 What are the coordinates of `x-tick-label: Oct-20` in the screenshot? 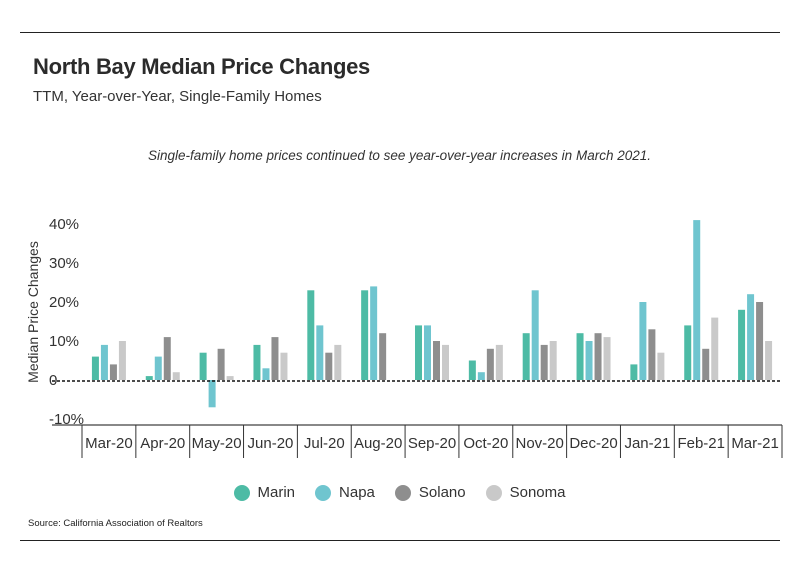 It's located at (485, 443).